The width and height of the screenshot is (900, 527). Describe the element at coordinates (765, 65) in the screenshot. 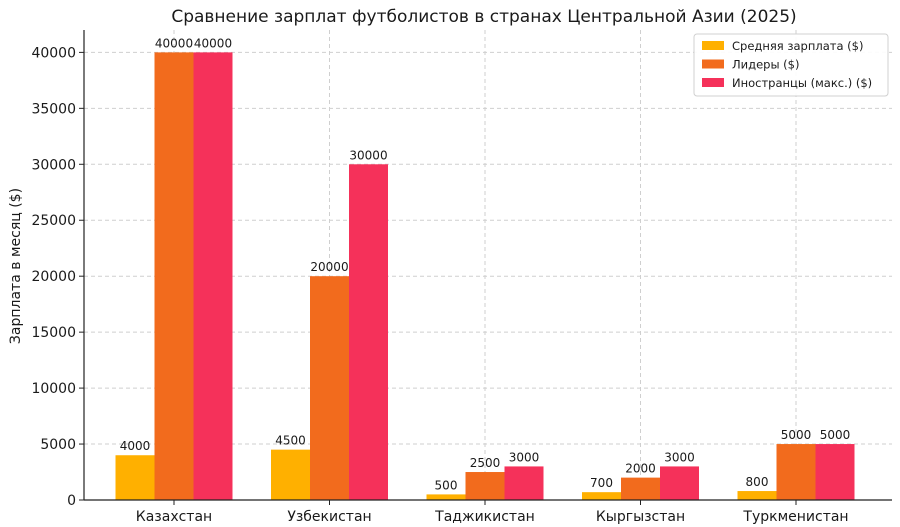

I see `legend-label: Лидеры ($)` at that location.